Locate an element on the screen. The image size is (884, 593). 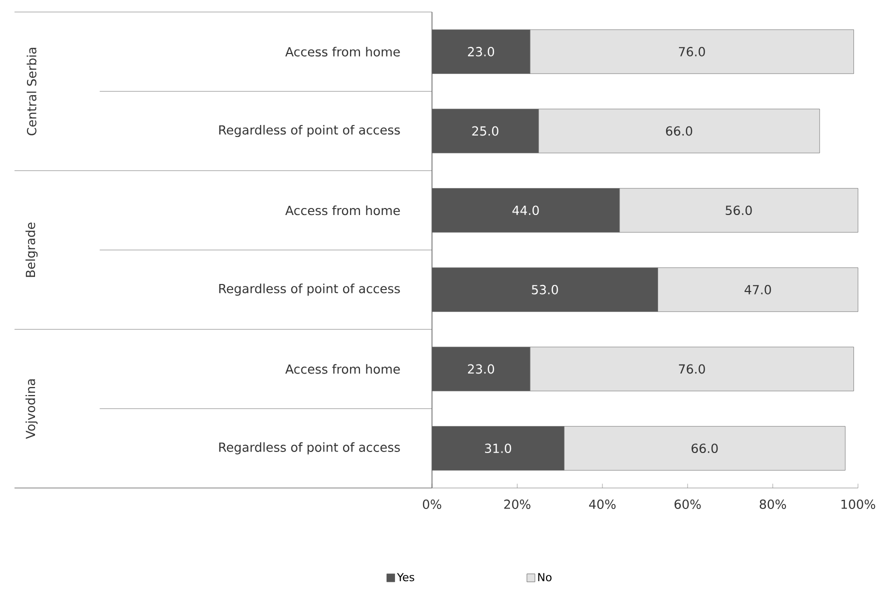
text: Vojvodina is located at coordinates (32, 409).